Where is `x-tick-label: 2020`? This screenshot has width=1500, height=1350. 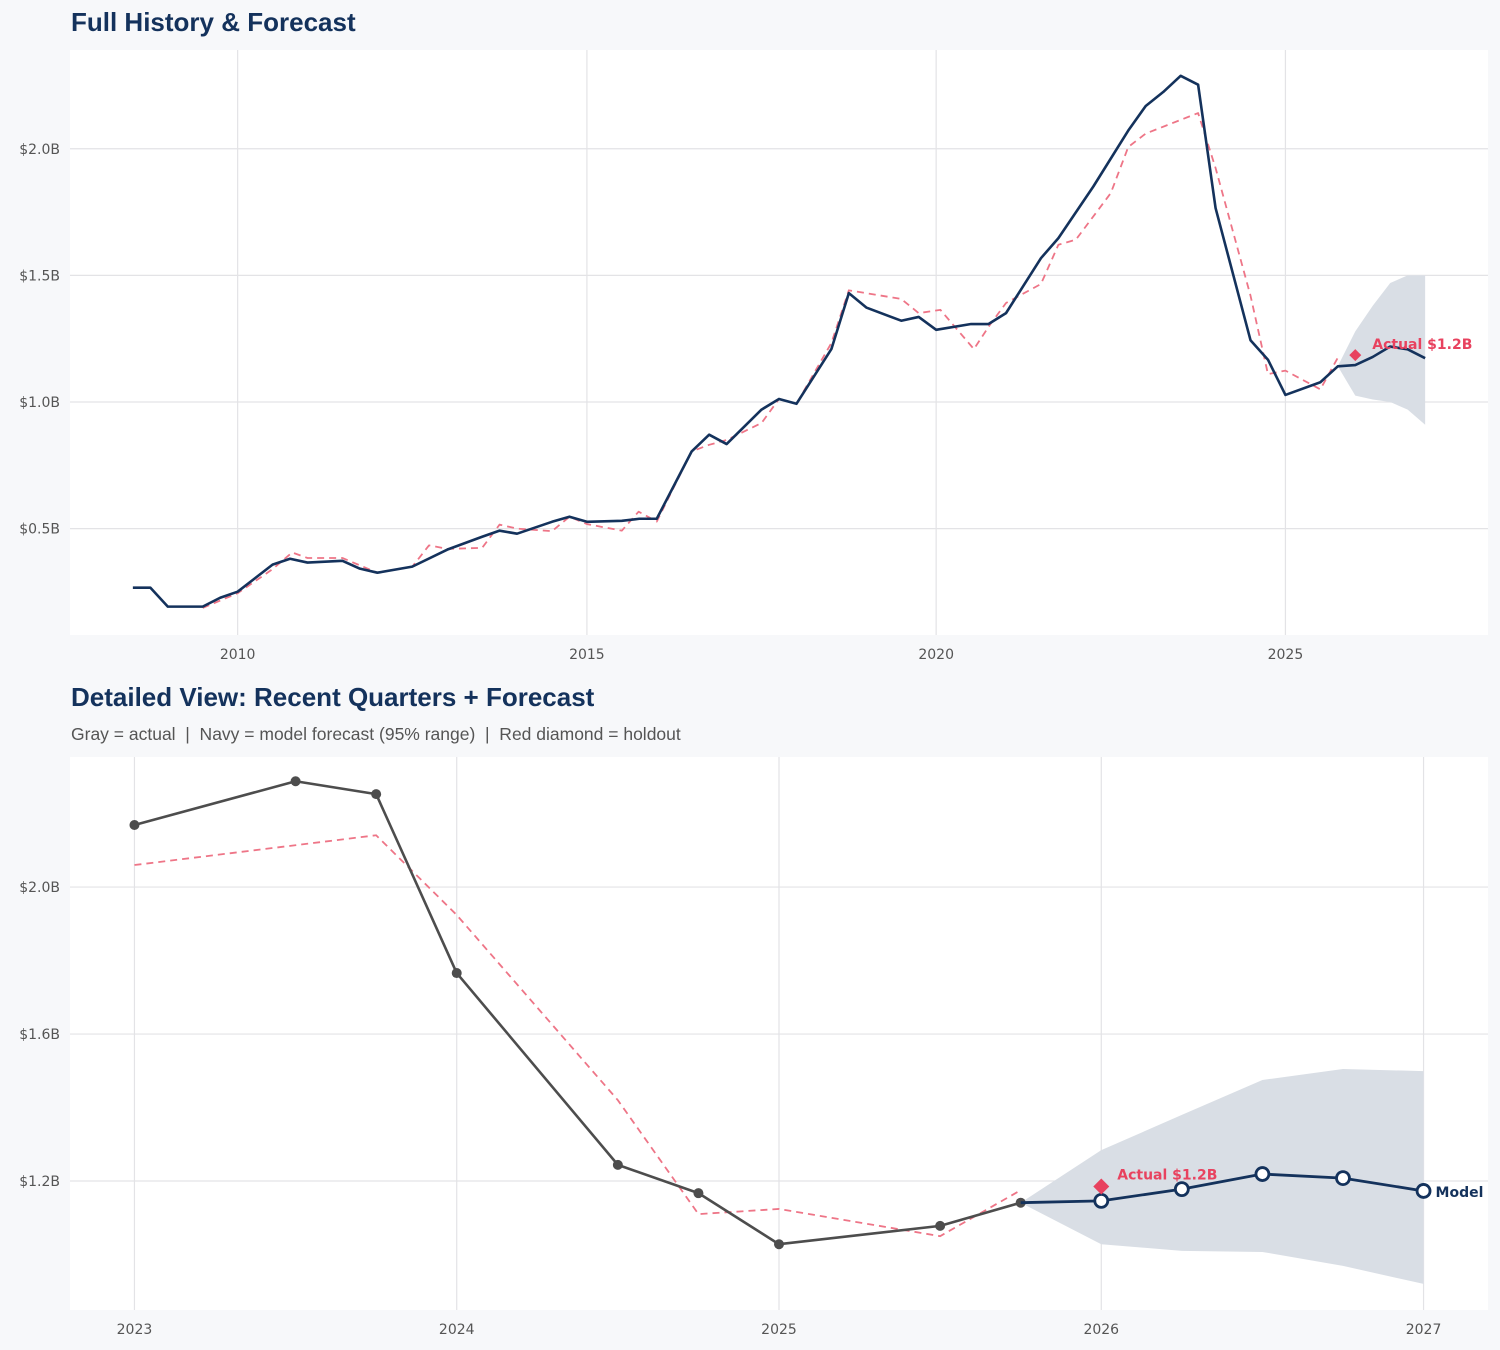
x-tick-label: 2020 is located at coordinates (936, 655).